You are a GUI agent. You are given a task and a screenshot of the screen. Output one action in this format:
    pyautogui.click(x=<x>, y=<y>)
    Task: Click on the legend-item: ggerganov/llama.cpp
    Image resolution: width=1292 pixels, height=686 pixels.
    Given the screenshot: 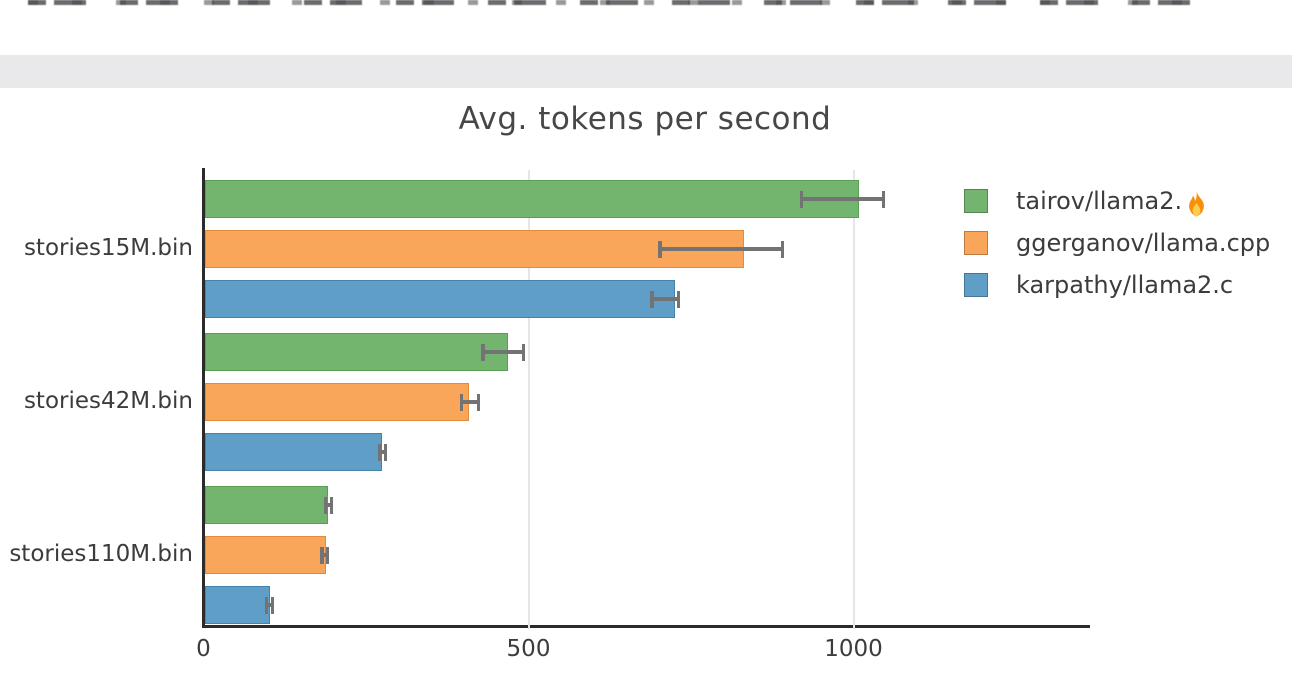 What is the action you would take?
    pyautogui.click(x=1117, y=243)
    